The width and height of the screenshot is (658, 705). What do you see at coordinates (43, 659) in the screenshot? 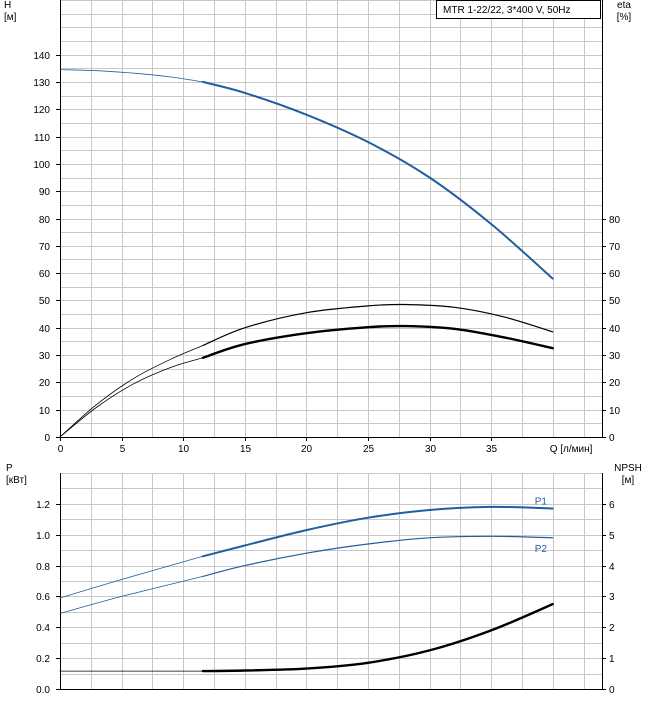
I see `y-tick-label-left: 0.2` at bounding box center [43, 659].